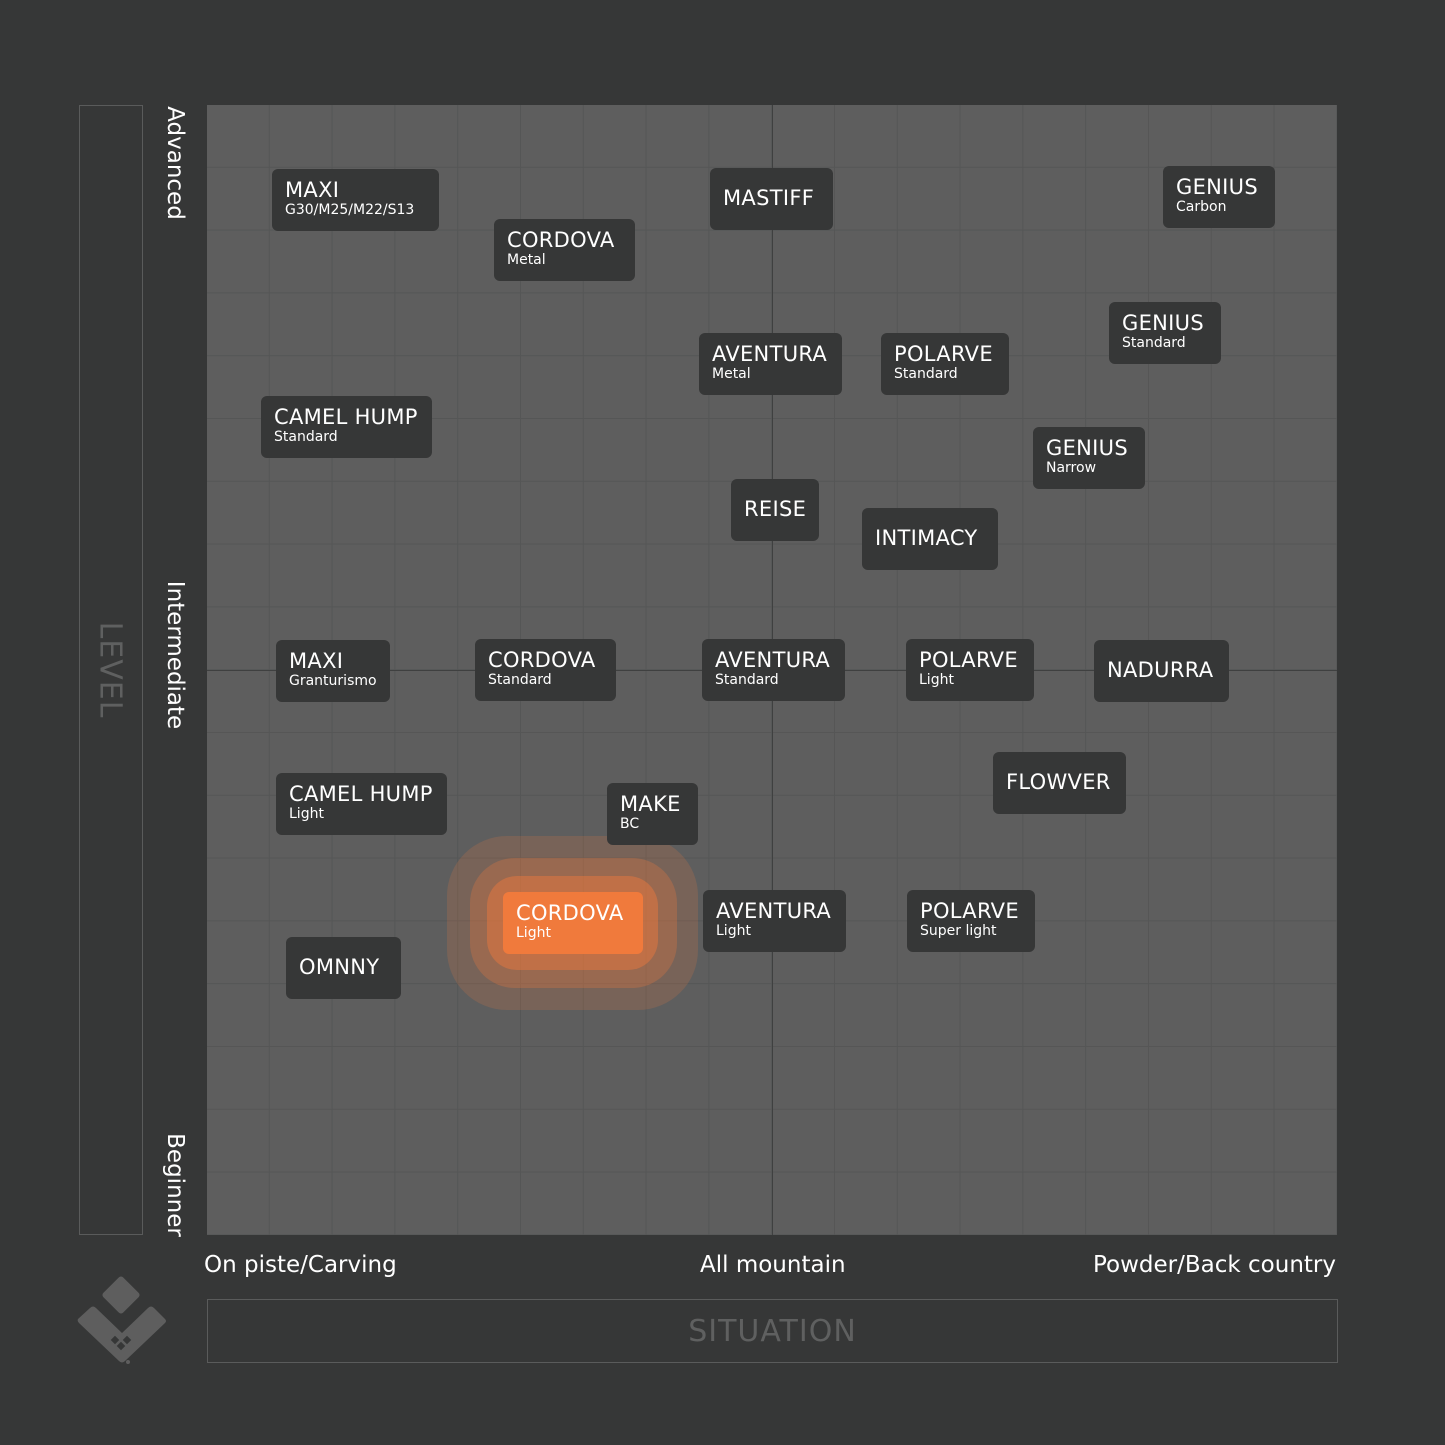 The image size is (1445, 1445). I want to click on level-axis-title: LEVEL, so click(110, 670).